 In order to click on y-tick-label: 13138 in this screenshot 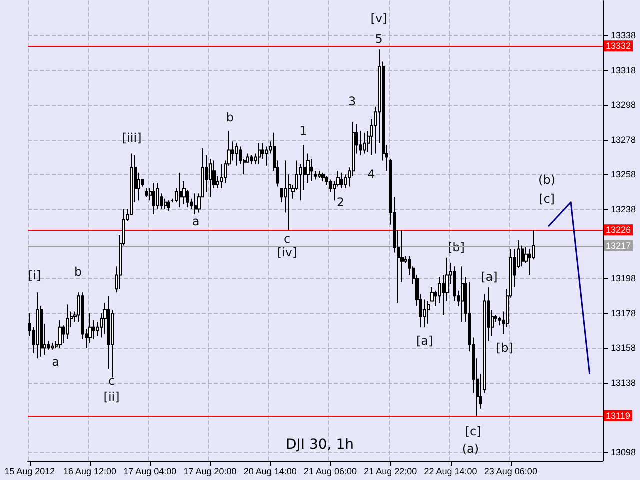, I will do `click(623, 383)`.